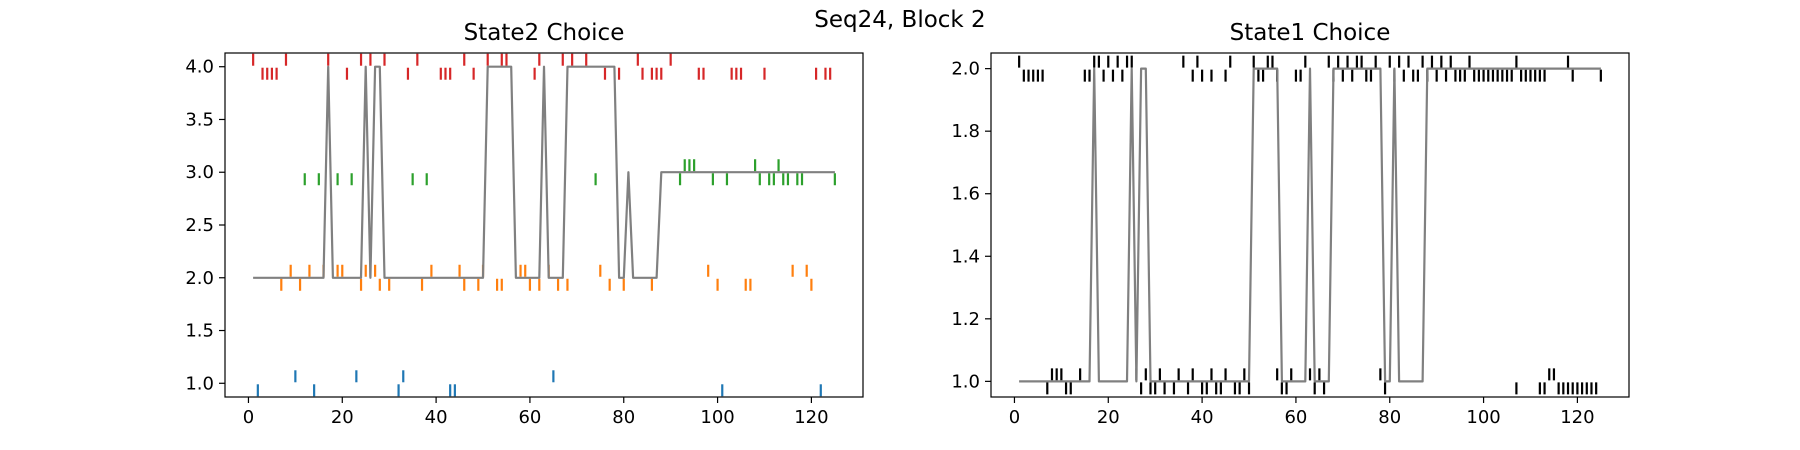  What do you see at coordinates (1310, 33) in the screenshot?
I see `state1-choice-title: State1 Choice` at bounding box center [1310, 33].